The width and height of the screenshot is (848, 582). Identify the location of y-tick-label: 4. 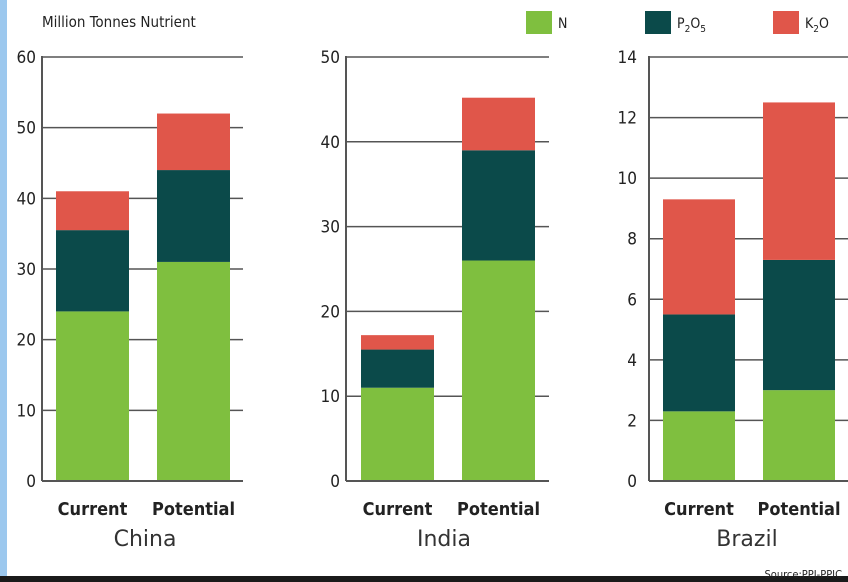
(632, 361).